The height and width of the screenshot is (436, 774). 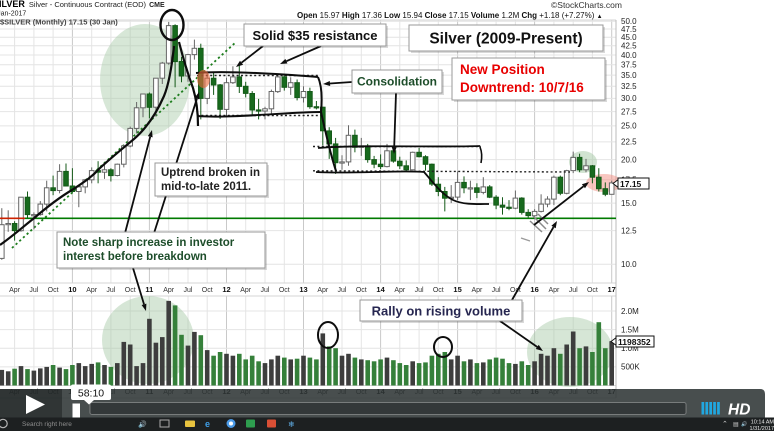 I want to click on svg-text: 10, so click(x=72, y=289).